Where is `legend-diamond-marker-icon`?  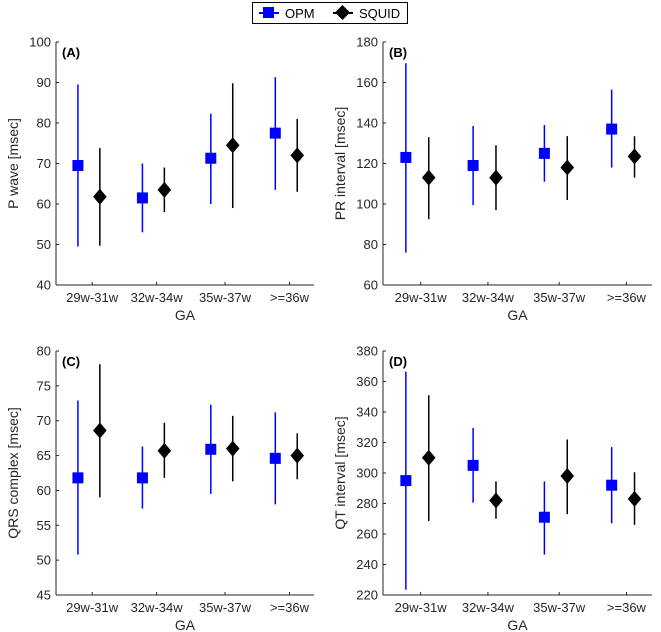
legend-diamond-marker-icon is located at coordinates (342, 13).